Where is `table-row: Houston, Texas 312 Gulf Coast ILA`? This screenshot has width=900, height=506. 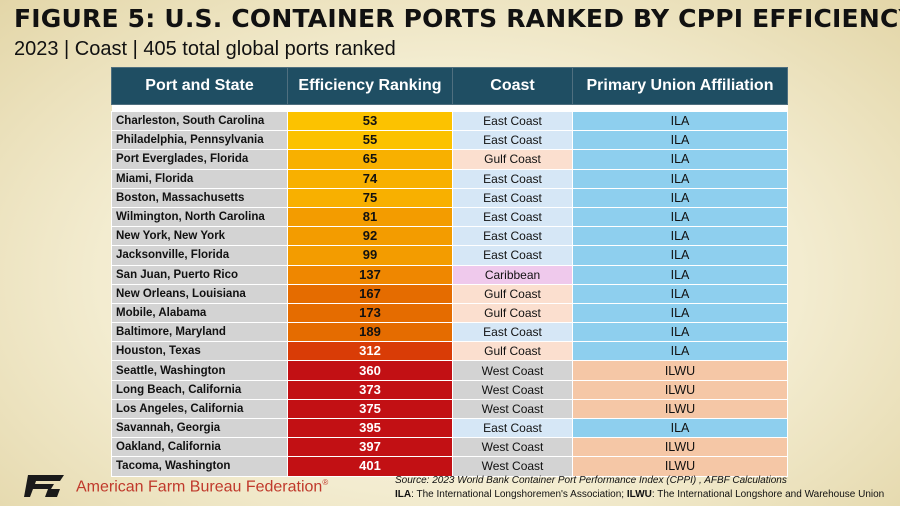
table-row: Houston, Texas 312 Gulf Coast ILA is located at coordinates (449, 351).